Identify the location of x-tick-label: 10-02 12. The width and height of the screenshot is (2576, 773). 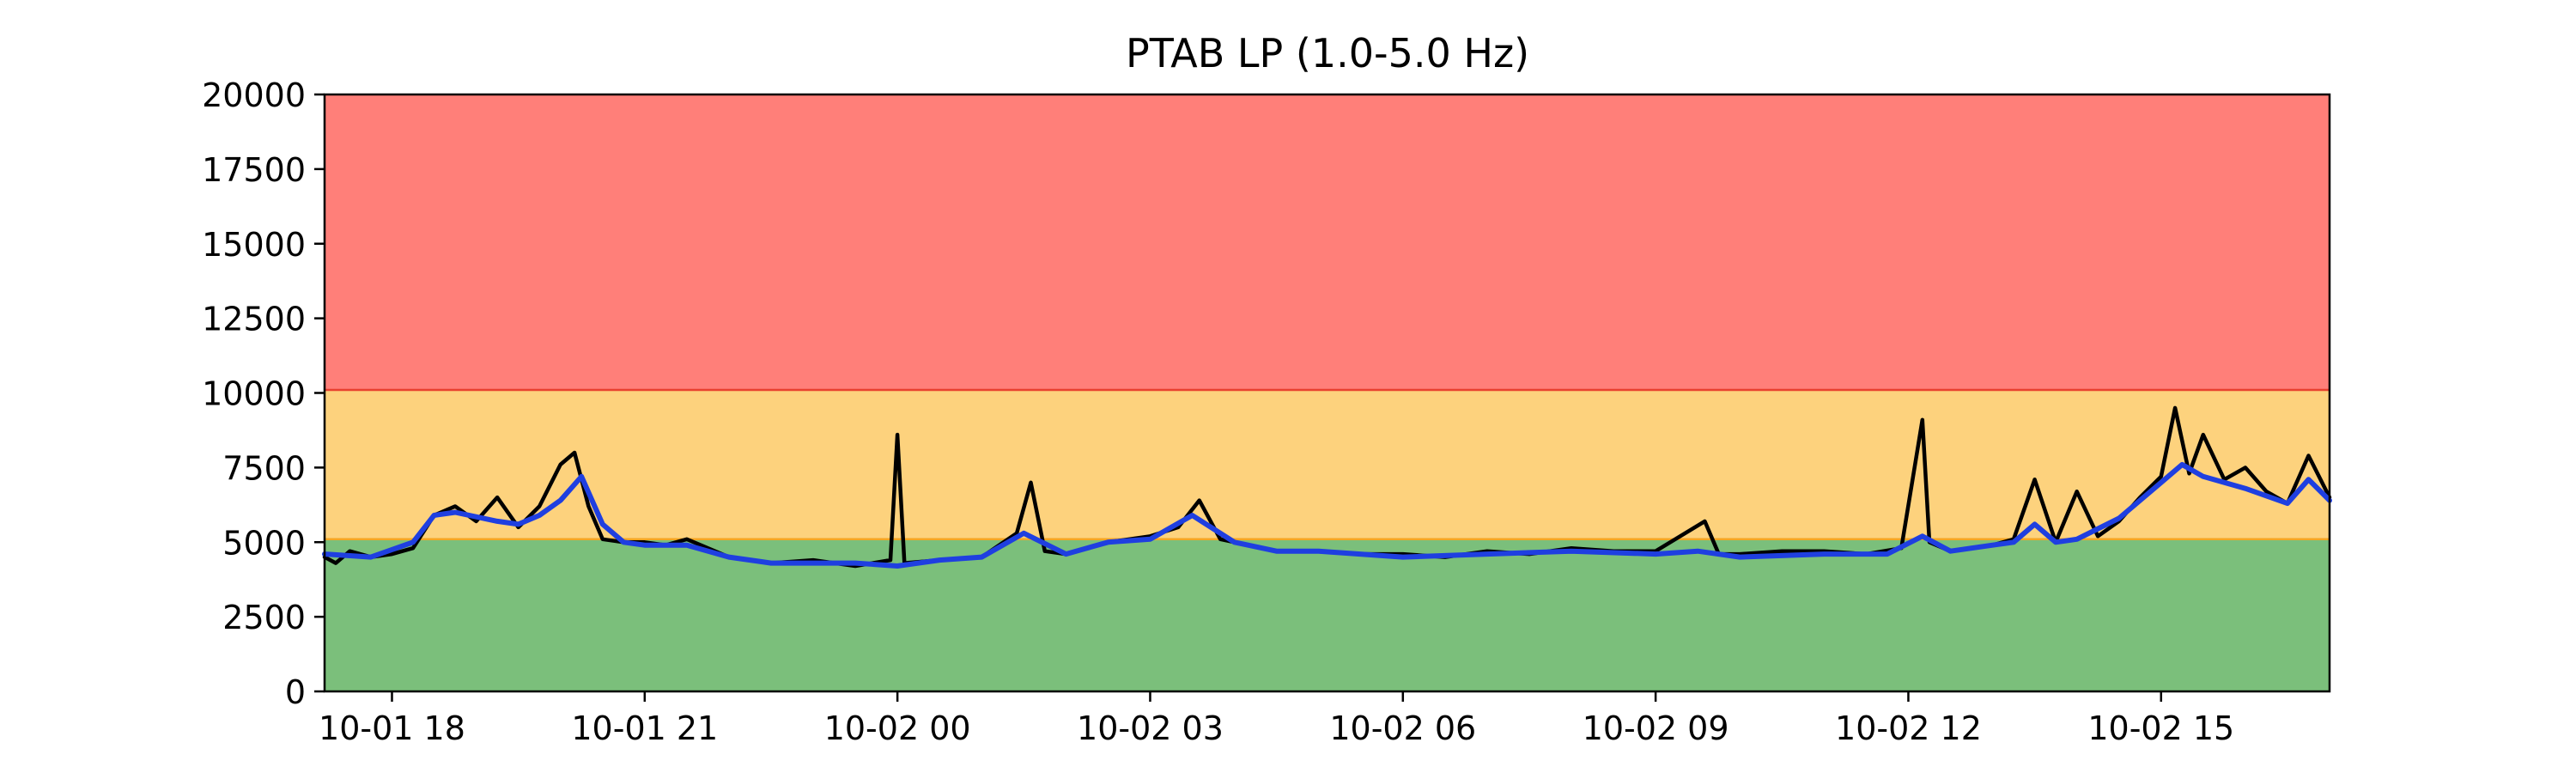
(1909, 728).